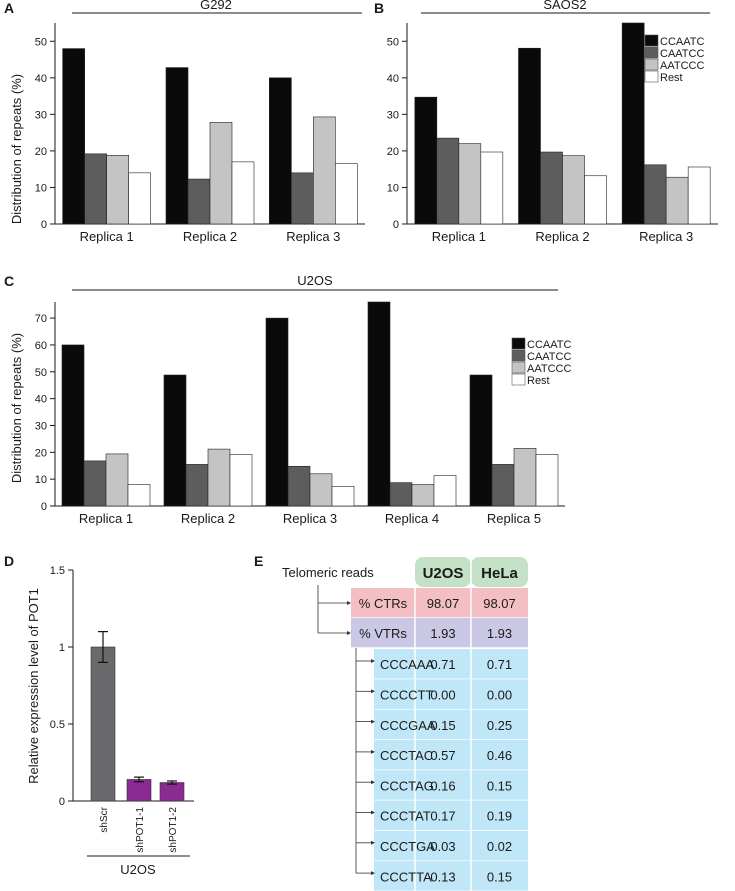 The height and width of the screenshot is (891, 735). I want to click on panel-c-x-tick-label: Replica 2, so click(208, 518).